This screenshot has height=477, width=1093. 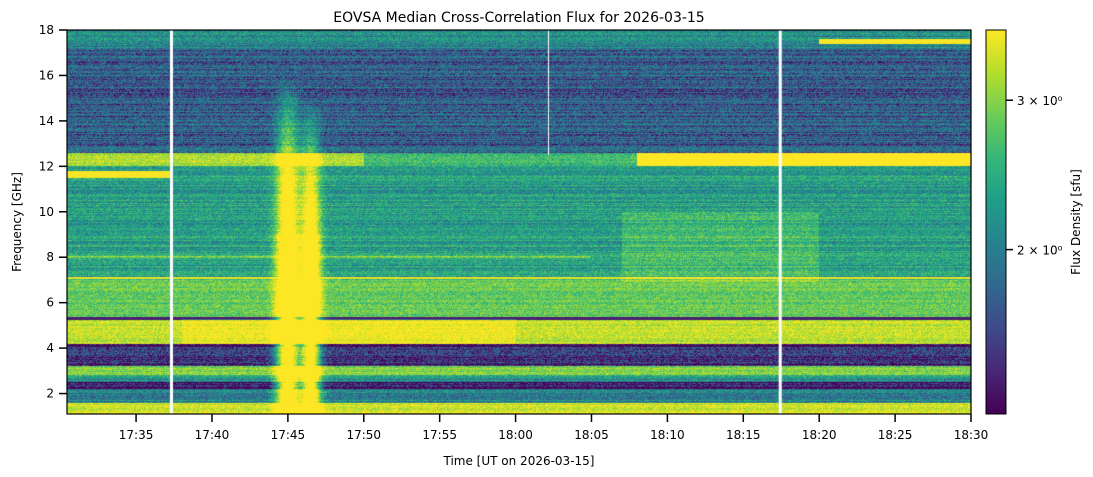 What do you see at coordinates (439, 435) in the screenshot?
I see `x-tick-label: 17:55` at bounding box center [439, 435].